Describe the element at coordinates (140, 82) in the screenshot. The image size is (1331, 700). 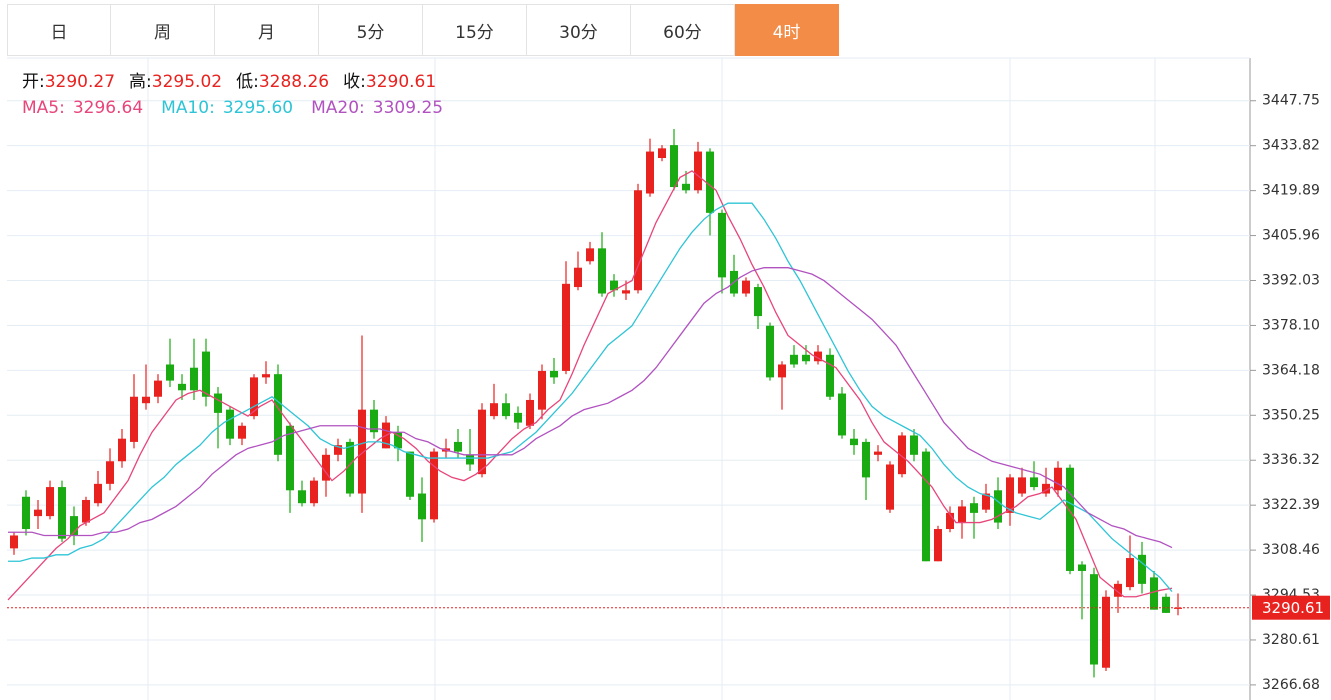
I see `ohlc-label: 高:` at that location.